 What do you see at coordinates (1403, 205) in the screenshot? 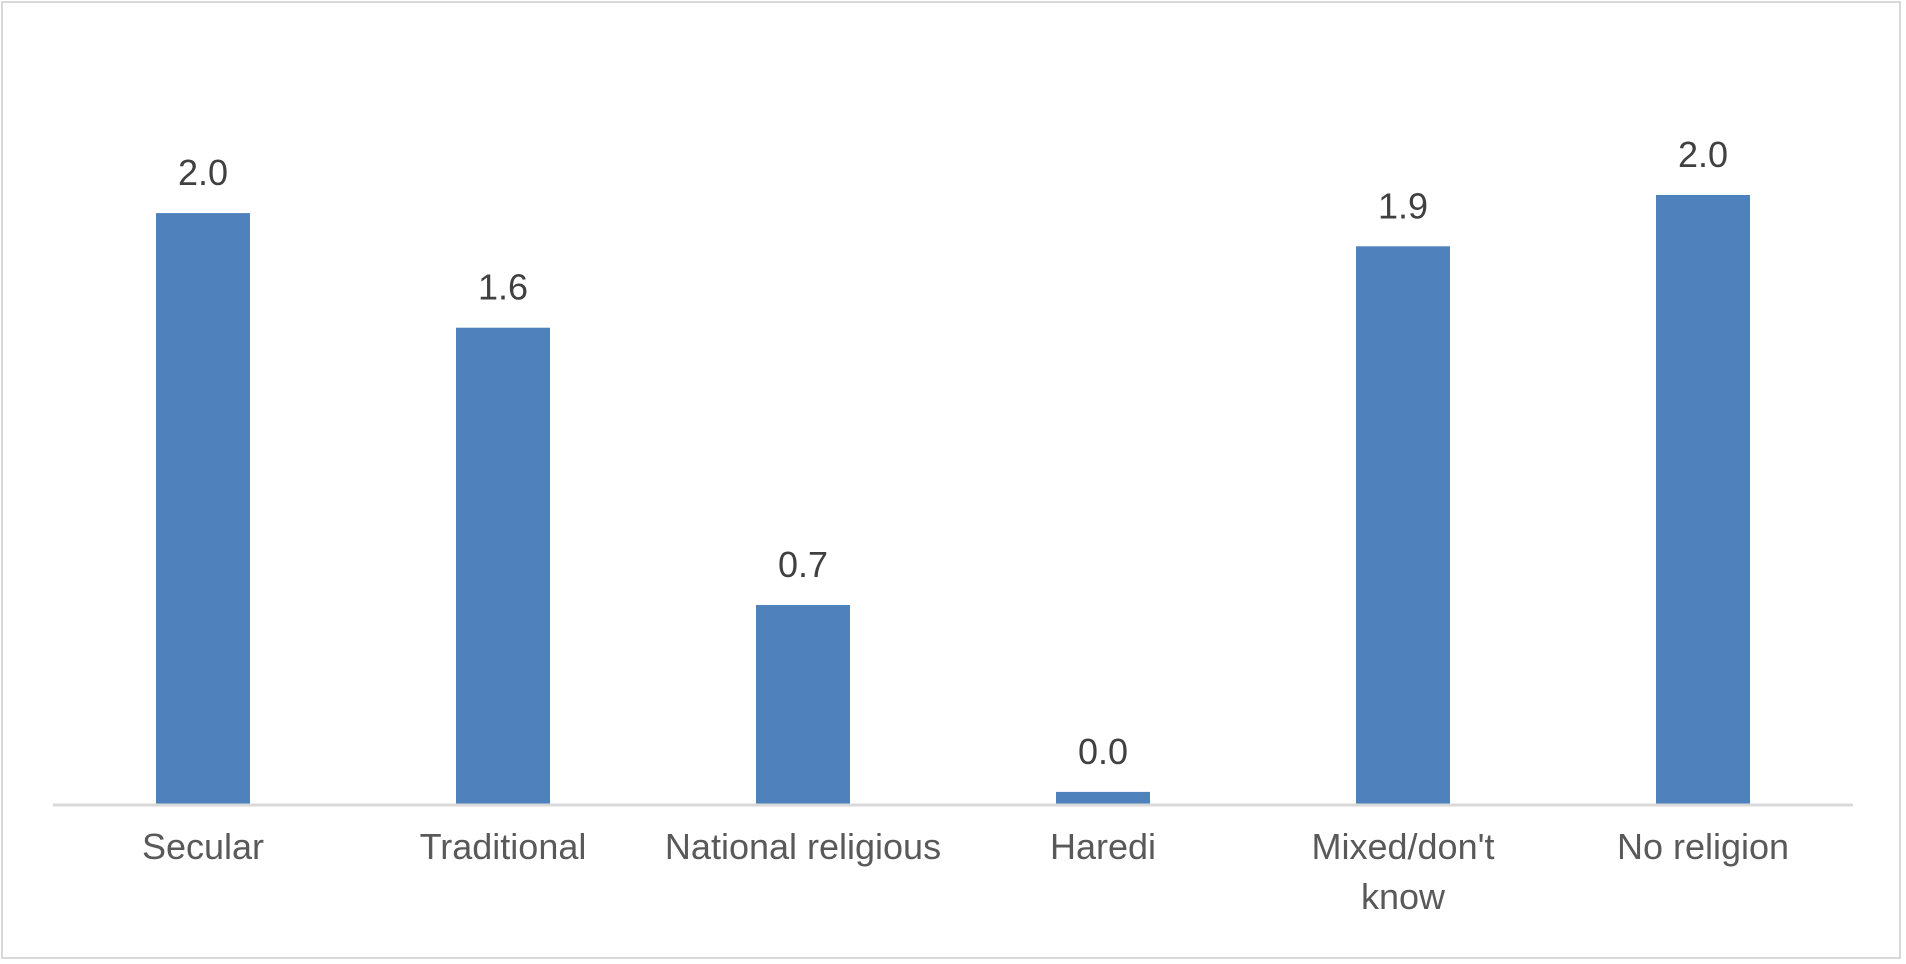
I see `value-label-4: 1.9` at bounding box center [1403, 205].